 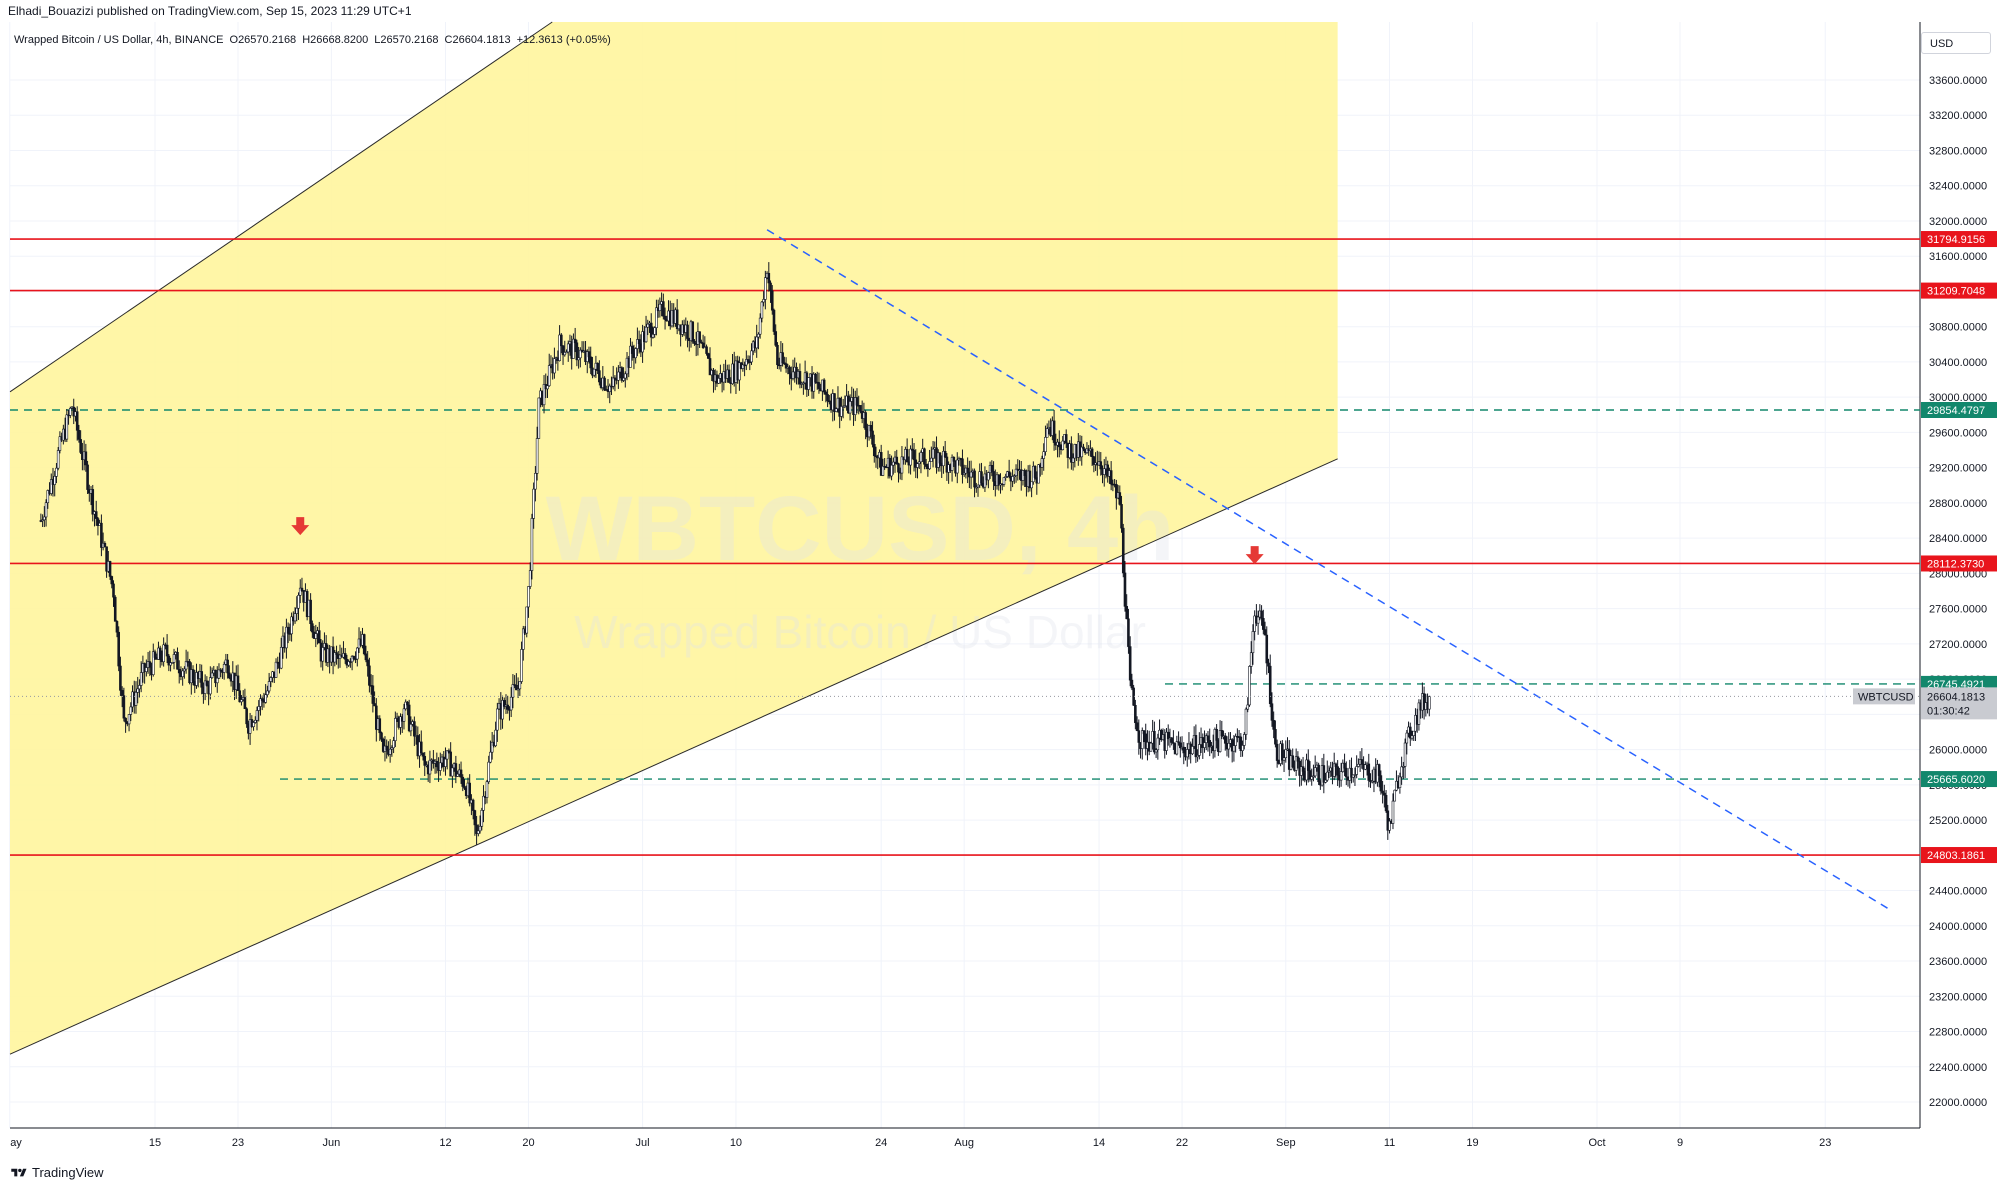 I want to click on price-tick-label: 29200.0000, so click(x=1958, y=469).